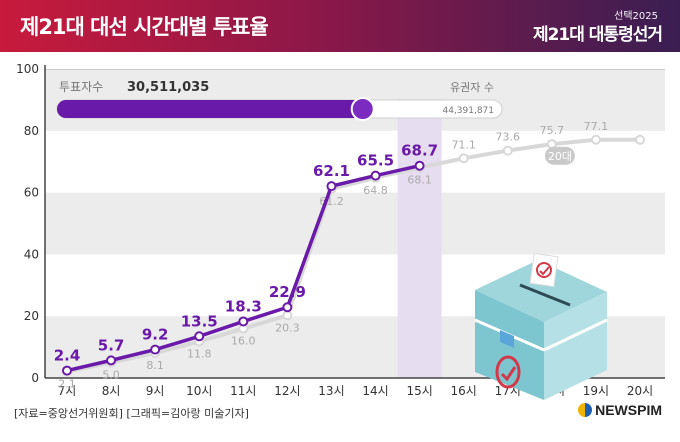  What do you see at coordinates (243, 391) in the screenshot?
I see `x-tick-label: 11시` at bounding box center [243, 391].